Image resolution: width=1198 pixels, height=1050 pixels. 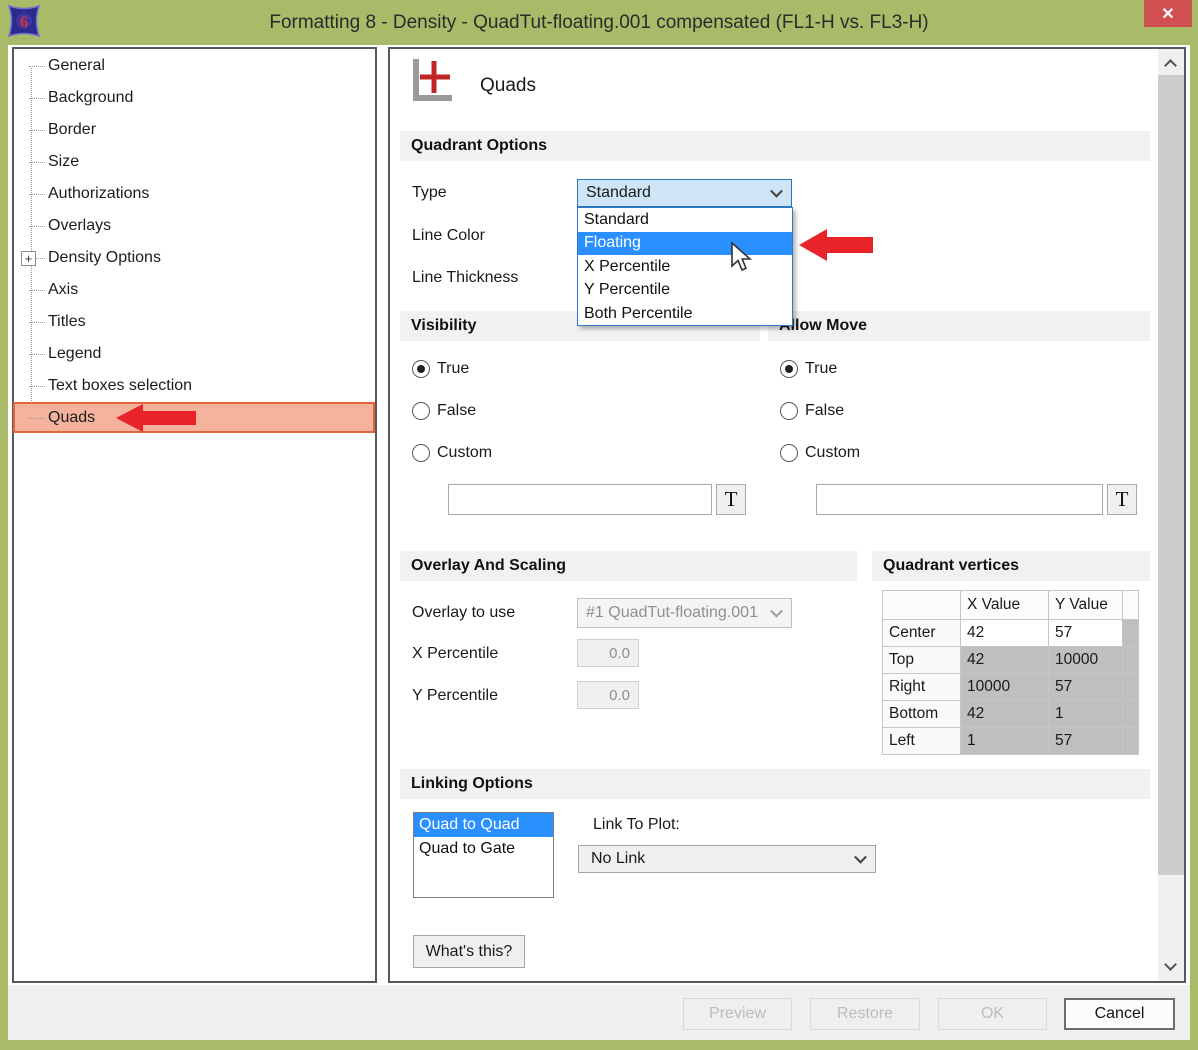 I want to click on list-item-quad-to-quad: Quad to Quad, so click(x=483, y=825).